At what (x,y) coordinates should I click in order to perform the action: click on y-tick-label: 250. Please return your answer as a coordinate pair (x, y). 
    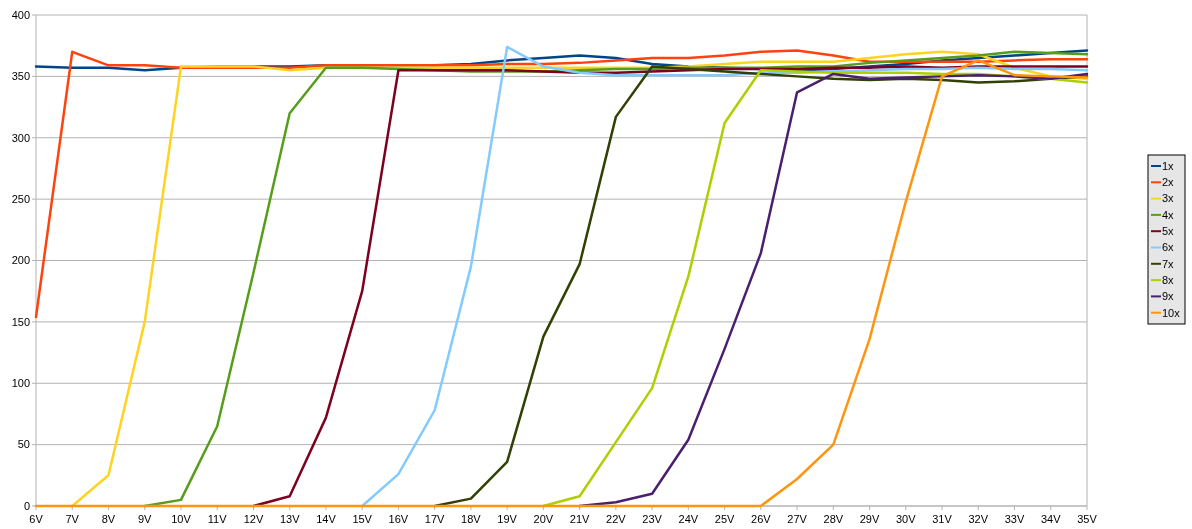
    Looking at the image, I should click on (20, 198).